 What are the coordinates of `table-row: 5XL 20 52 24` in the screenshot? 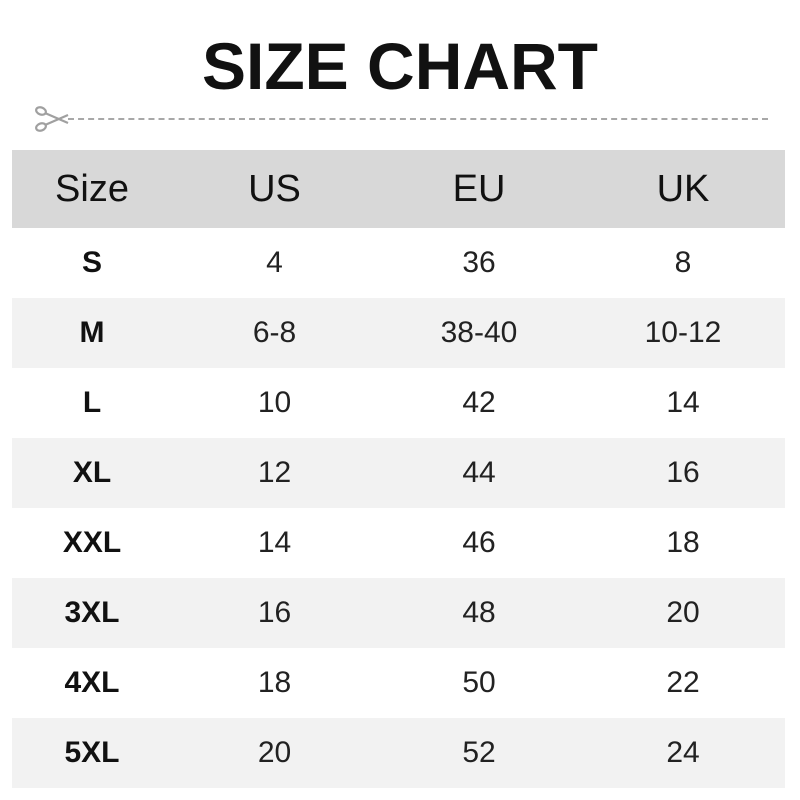 It's located at (398, 753).